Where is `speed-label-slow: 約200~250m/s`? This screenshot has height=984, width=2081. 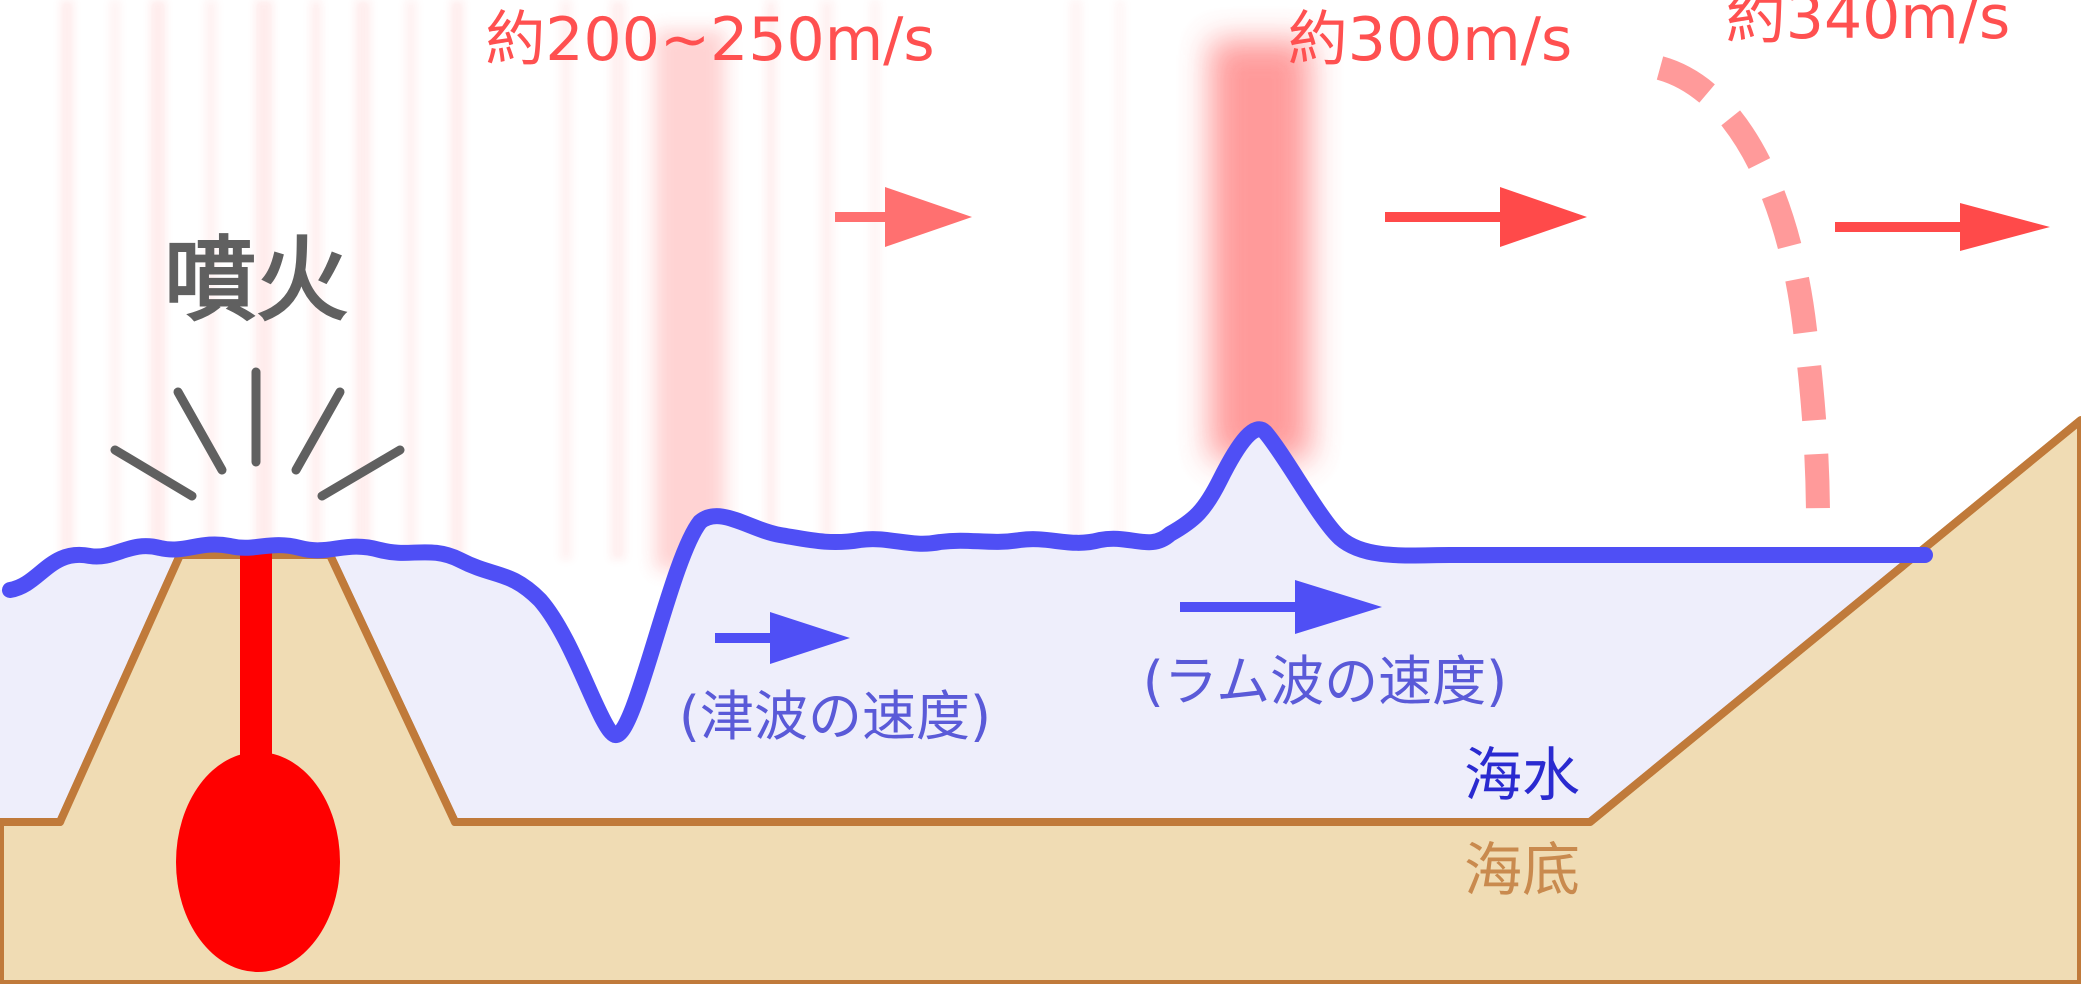
speed-label-slow: 約200~250m/s is located at coordinates (709, 40).